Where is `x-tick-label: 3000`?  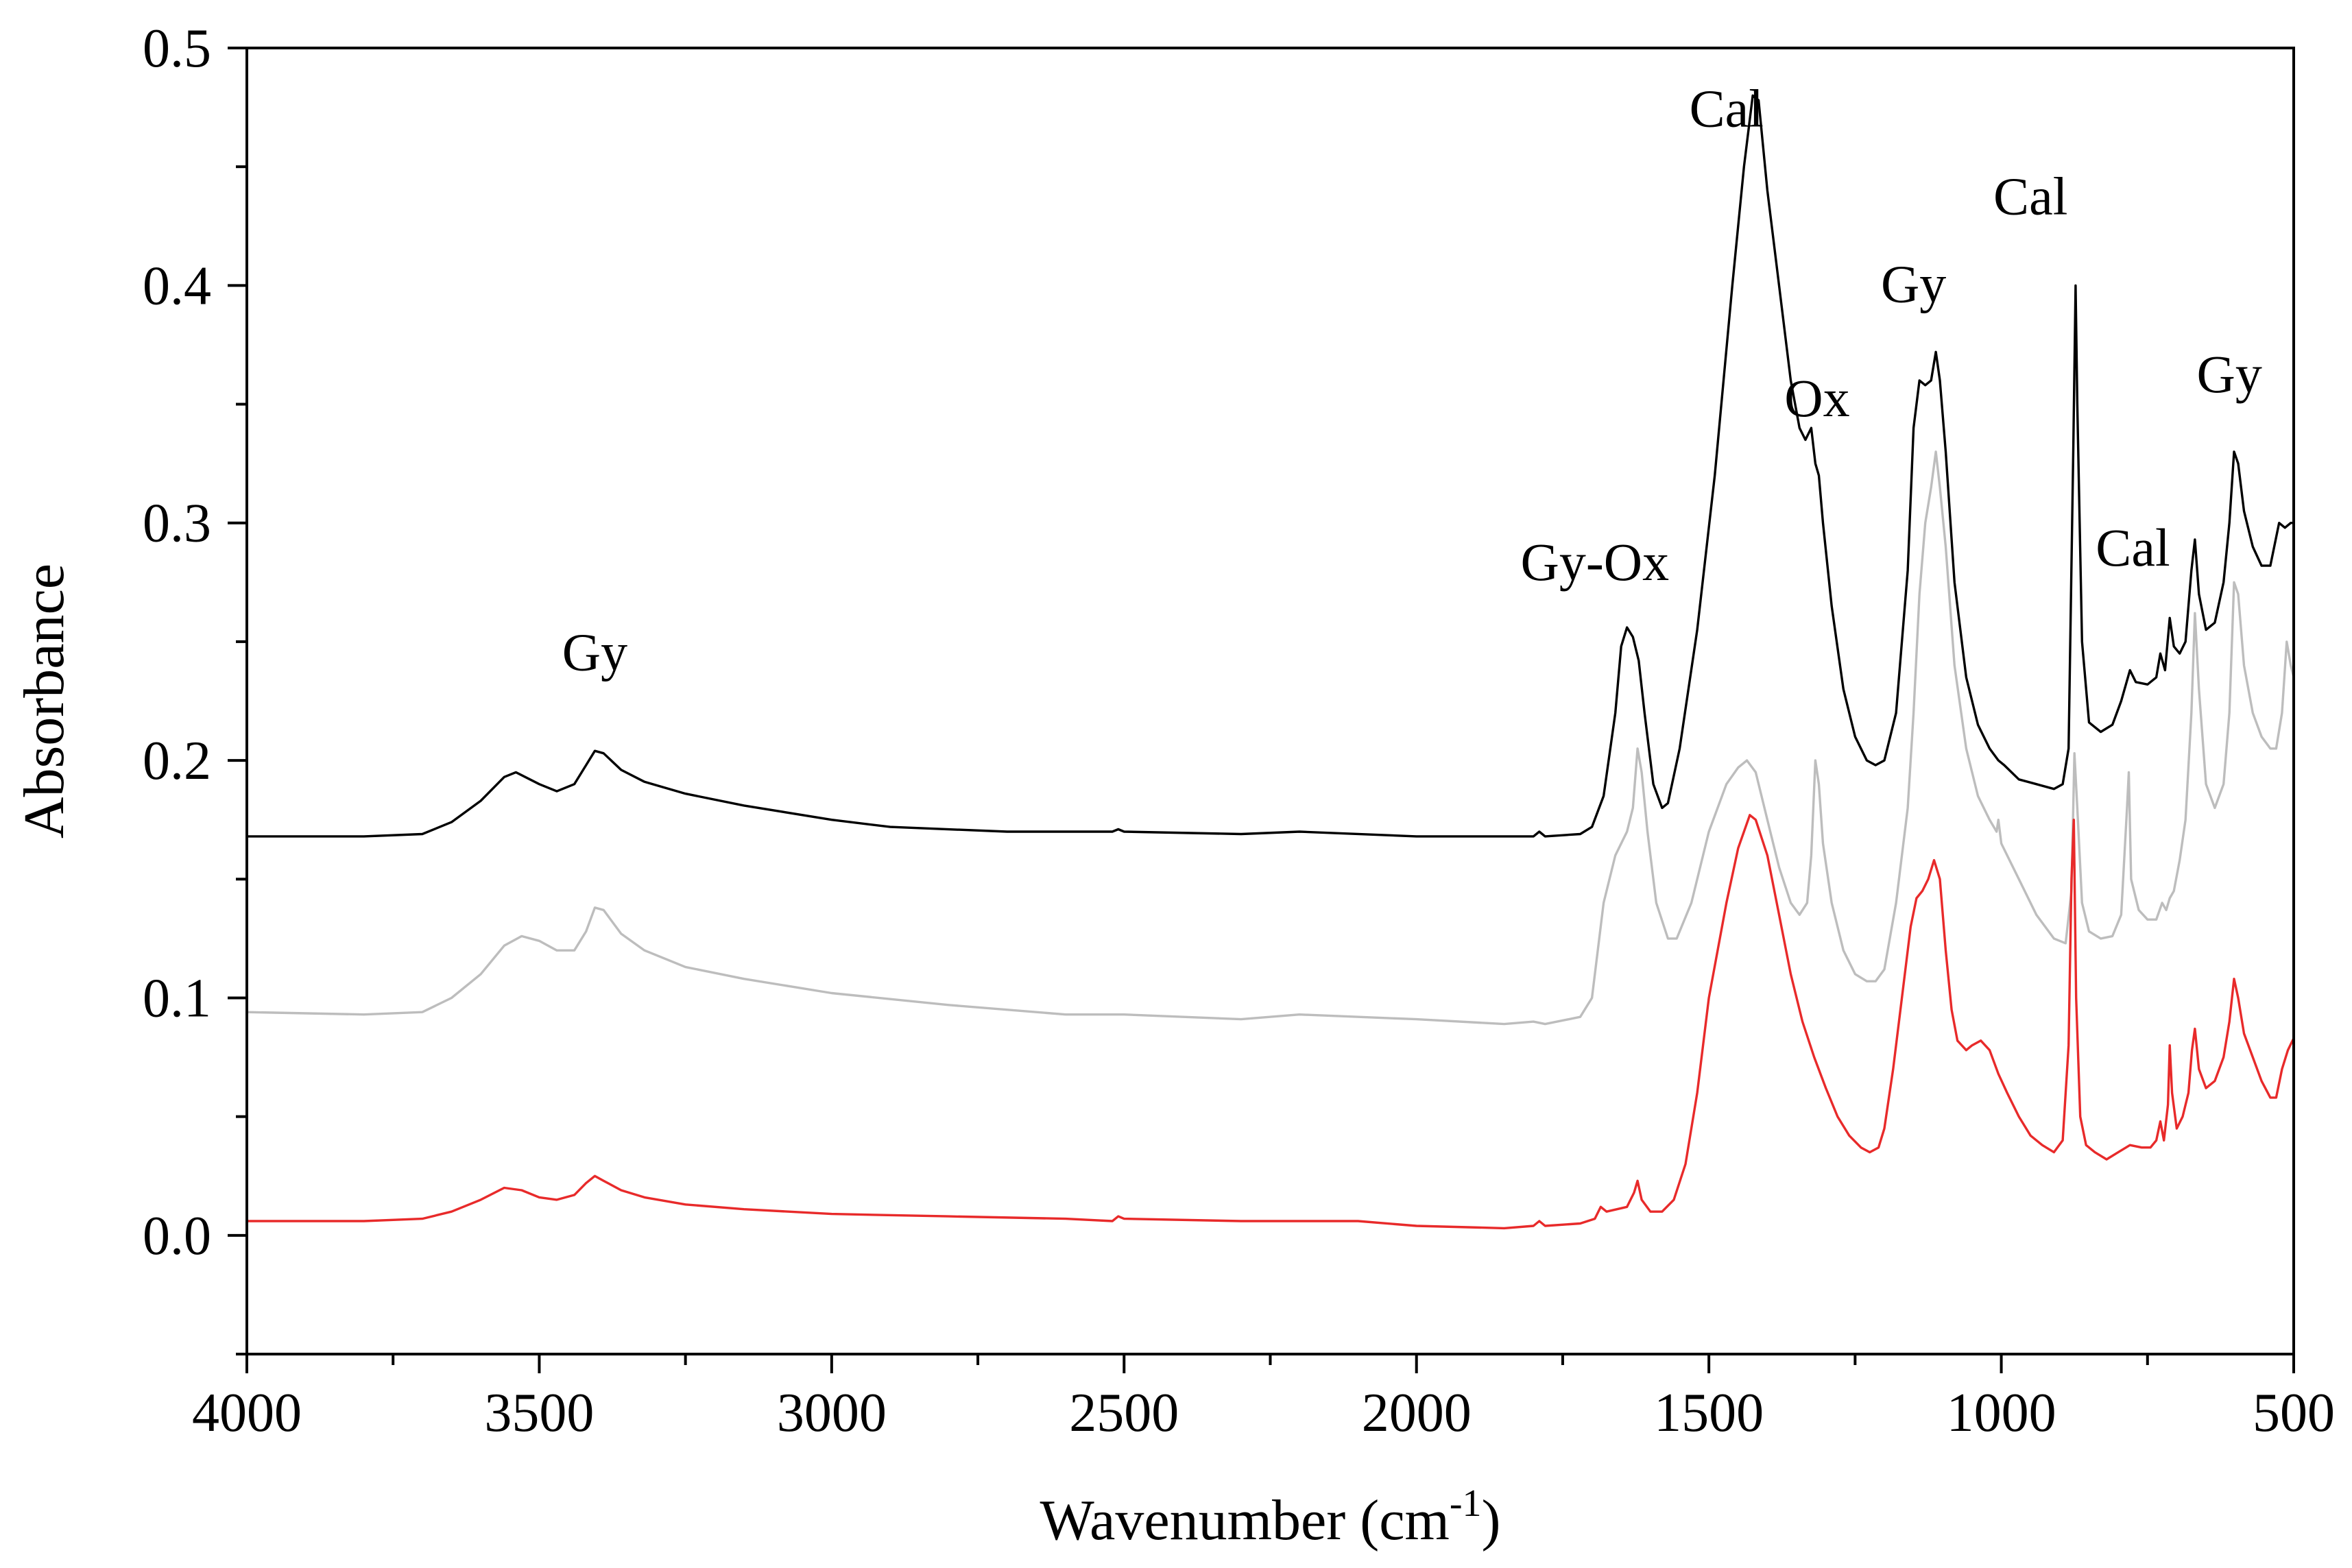
x-tick-label: 3000 is located at coordinates (832, 1413).